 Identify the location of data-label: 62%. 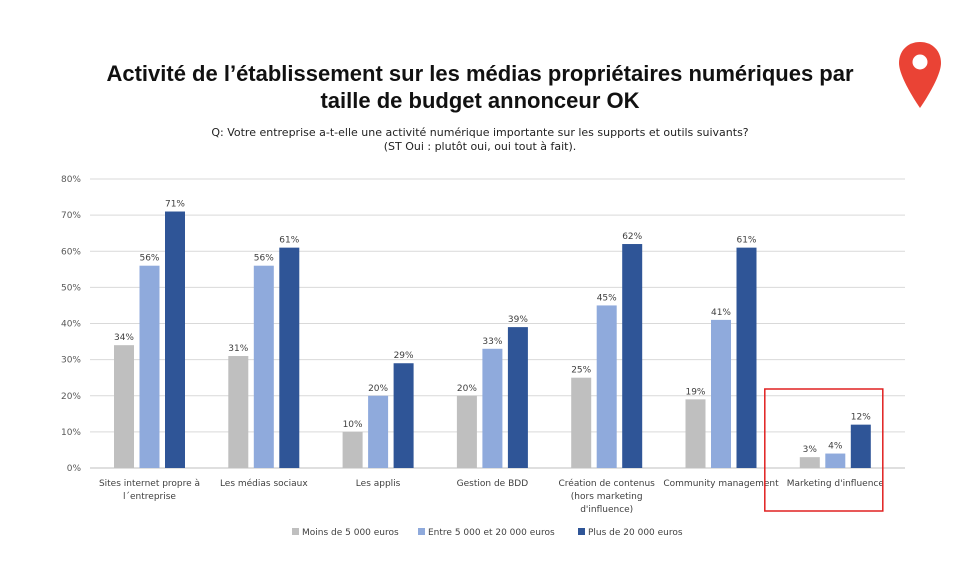
(632, 237).